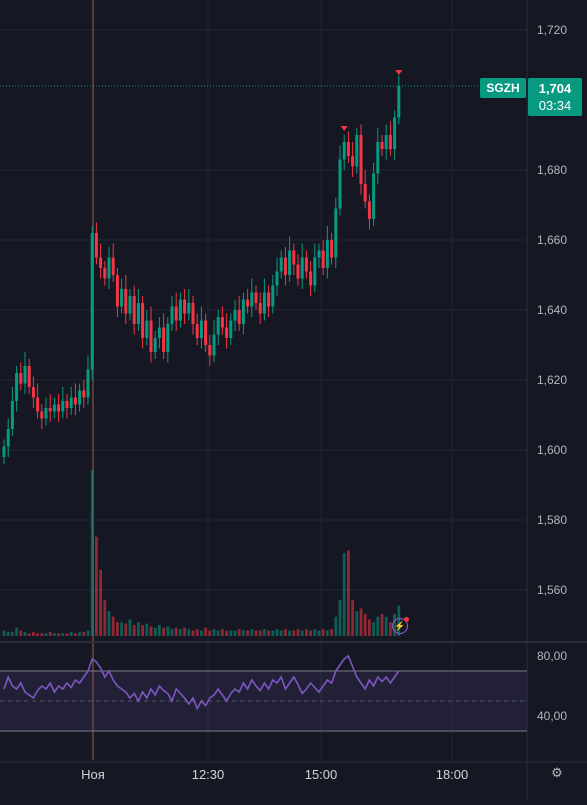 The image size is (587, 805). I want to click on lightning-icon: ⚡, so click(400, 625).